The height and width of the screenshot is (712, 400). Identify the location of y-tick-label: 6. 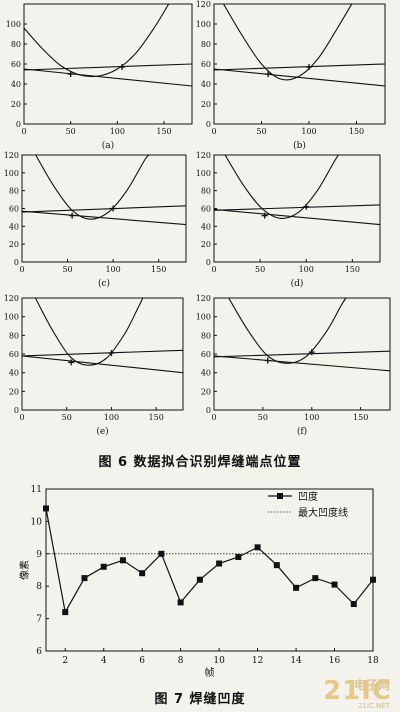
(39, 652).